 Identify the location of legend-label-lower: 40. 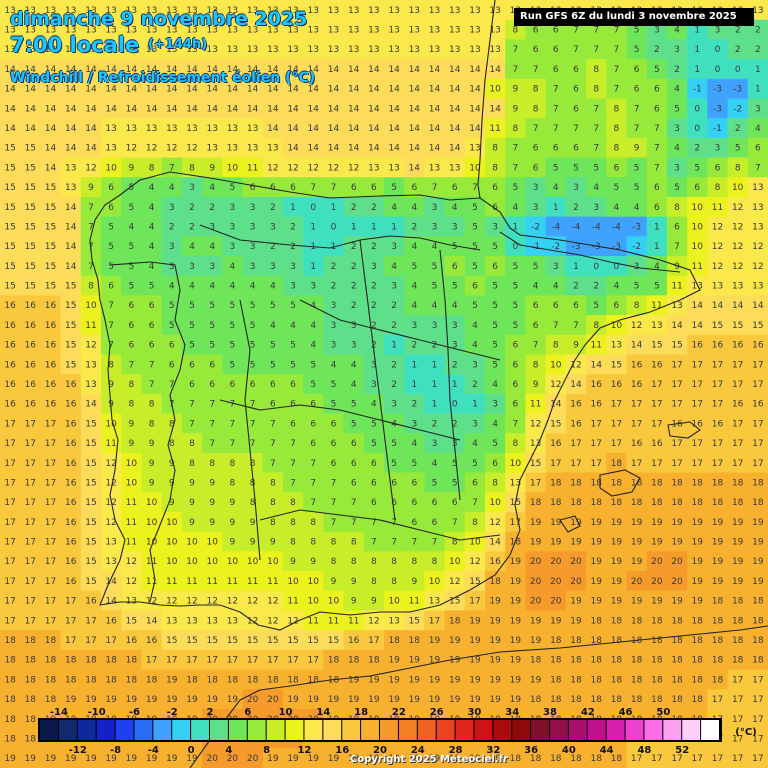
(569, 750).